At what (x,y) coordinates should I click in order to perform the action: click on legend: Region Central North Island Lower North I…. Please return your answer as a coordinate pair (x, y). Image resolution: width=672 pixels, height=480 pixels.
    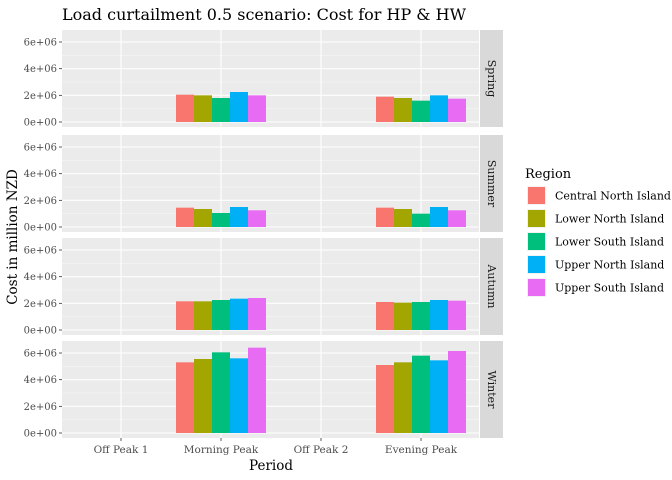
    Looking at the image, I should click on (598, 232).